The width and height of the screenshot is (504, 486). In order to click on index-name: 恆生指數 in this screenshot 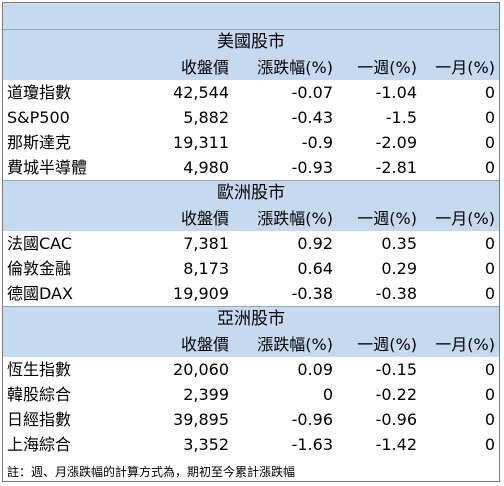, I will do `click(62, 369)`.